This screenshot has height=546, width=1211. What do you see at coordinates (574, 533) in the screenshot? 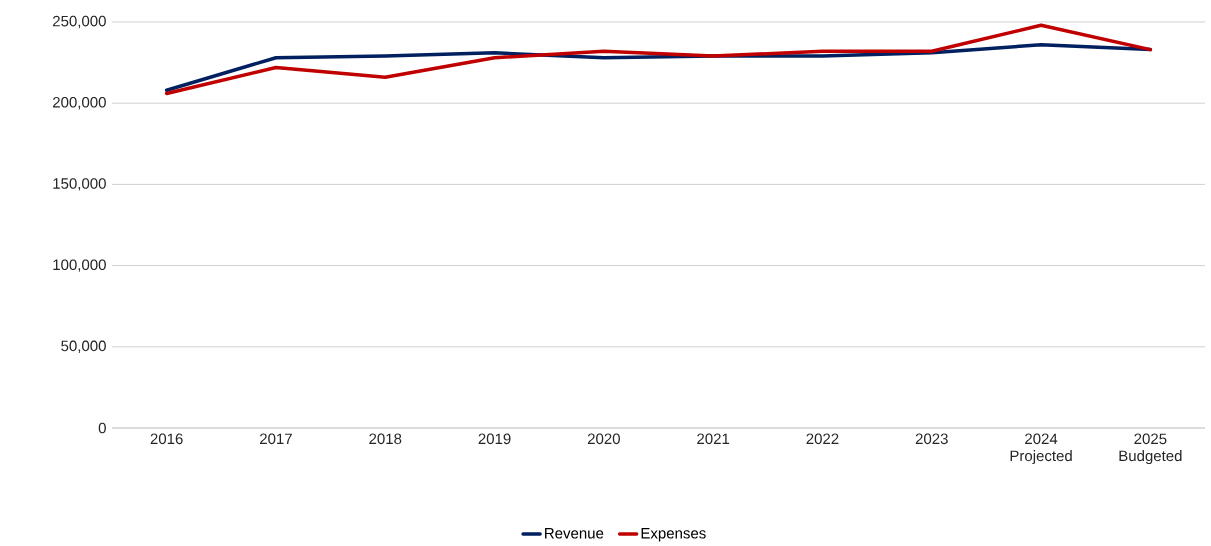
I see `legend-label: Revenue` at bounding box center [574, 533].